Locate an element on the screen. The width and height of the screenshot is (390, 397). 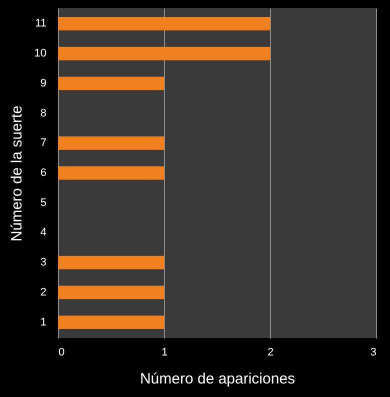
y-tick-label: 8 is located at coordinates (43, 113).